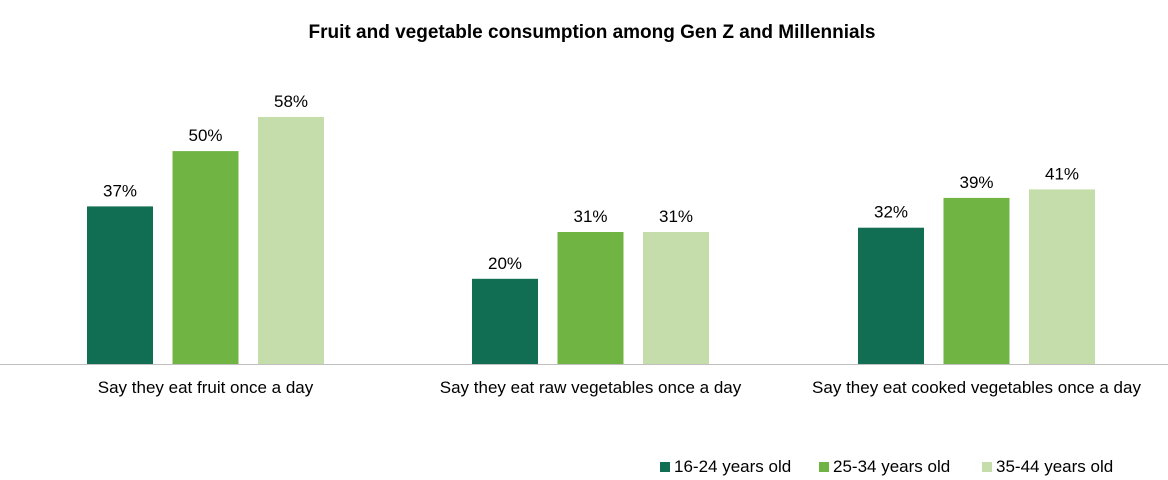  Describe the element at coordinates (120, 190) in the screenshot. I see `data-label-1-1: 37%` at that location.